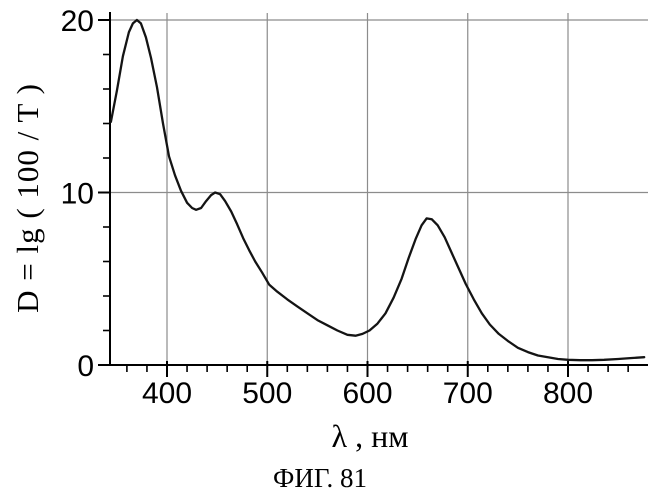 The width and height of the screenshot is (657, 500). Describe the element at coordinates (568, 393) in the screenshot. I see `x-tick-label: 800` at that location.